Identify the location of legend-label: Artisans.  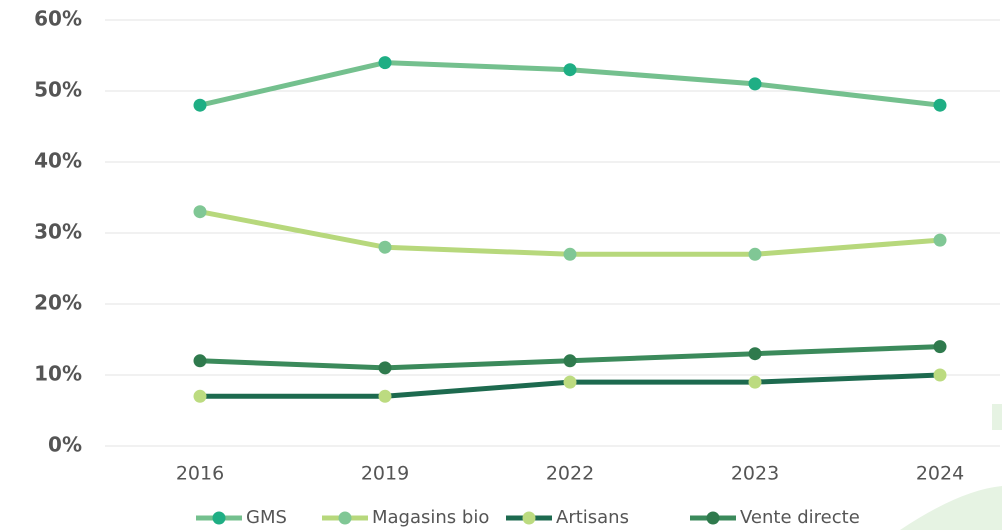
(592, 517).